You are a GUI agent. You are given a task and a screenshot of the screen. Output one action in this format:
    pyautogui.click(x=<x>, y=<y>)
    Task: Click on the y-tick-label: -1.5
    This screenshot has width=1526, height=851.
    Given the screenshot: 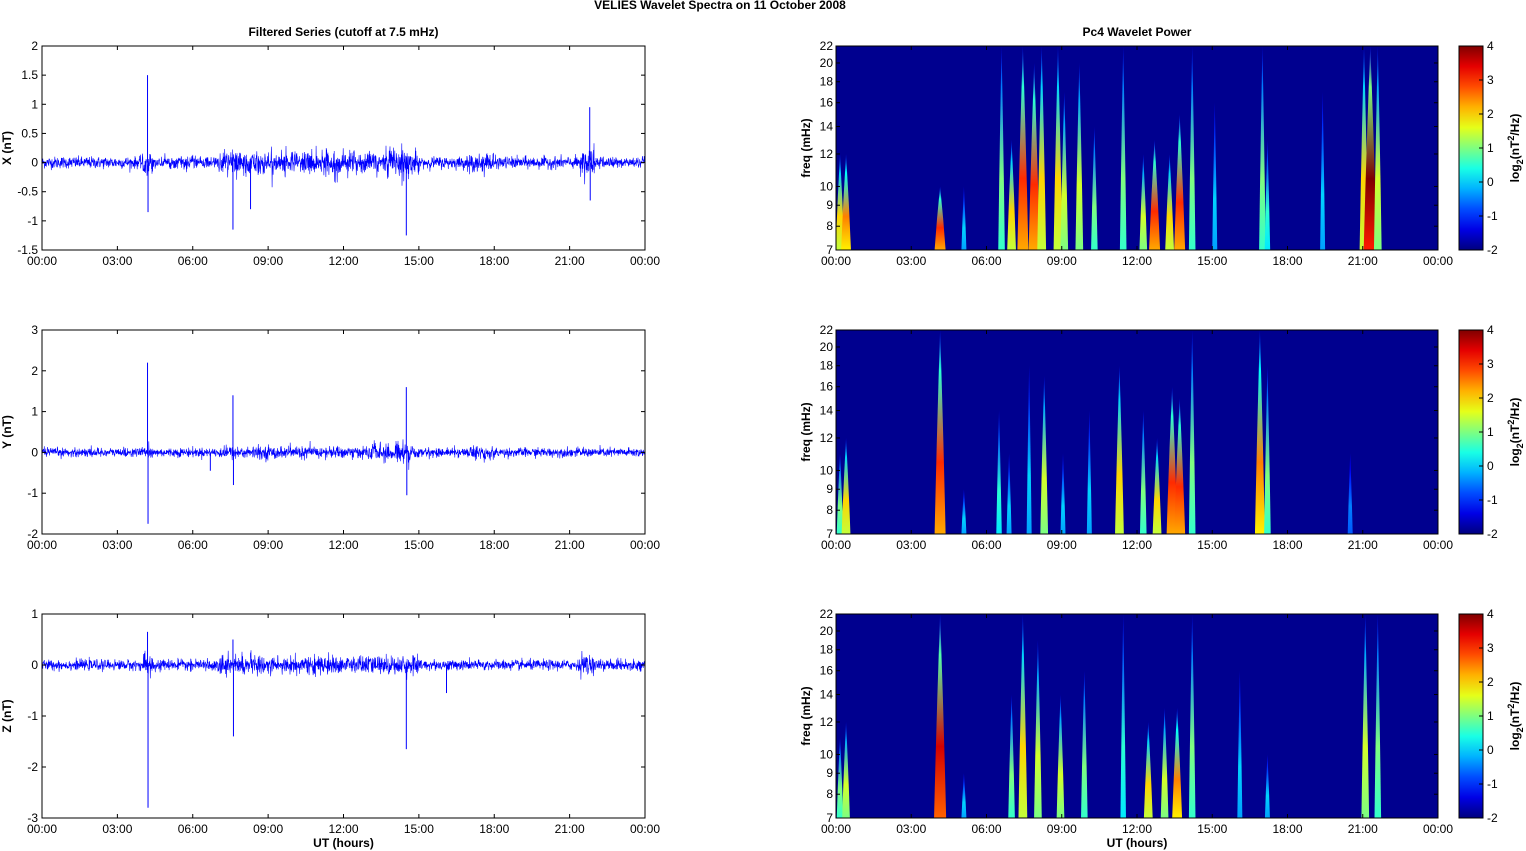 What is the action you would take?
    pyautogui.click(x=27, y=250)
    